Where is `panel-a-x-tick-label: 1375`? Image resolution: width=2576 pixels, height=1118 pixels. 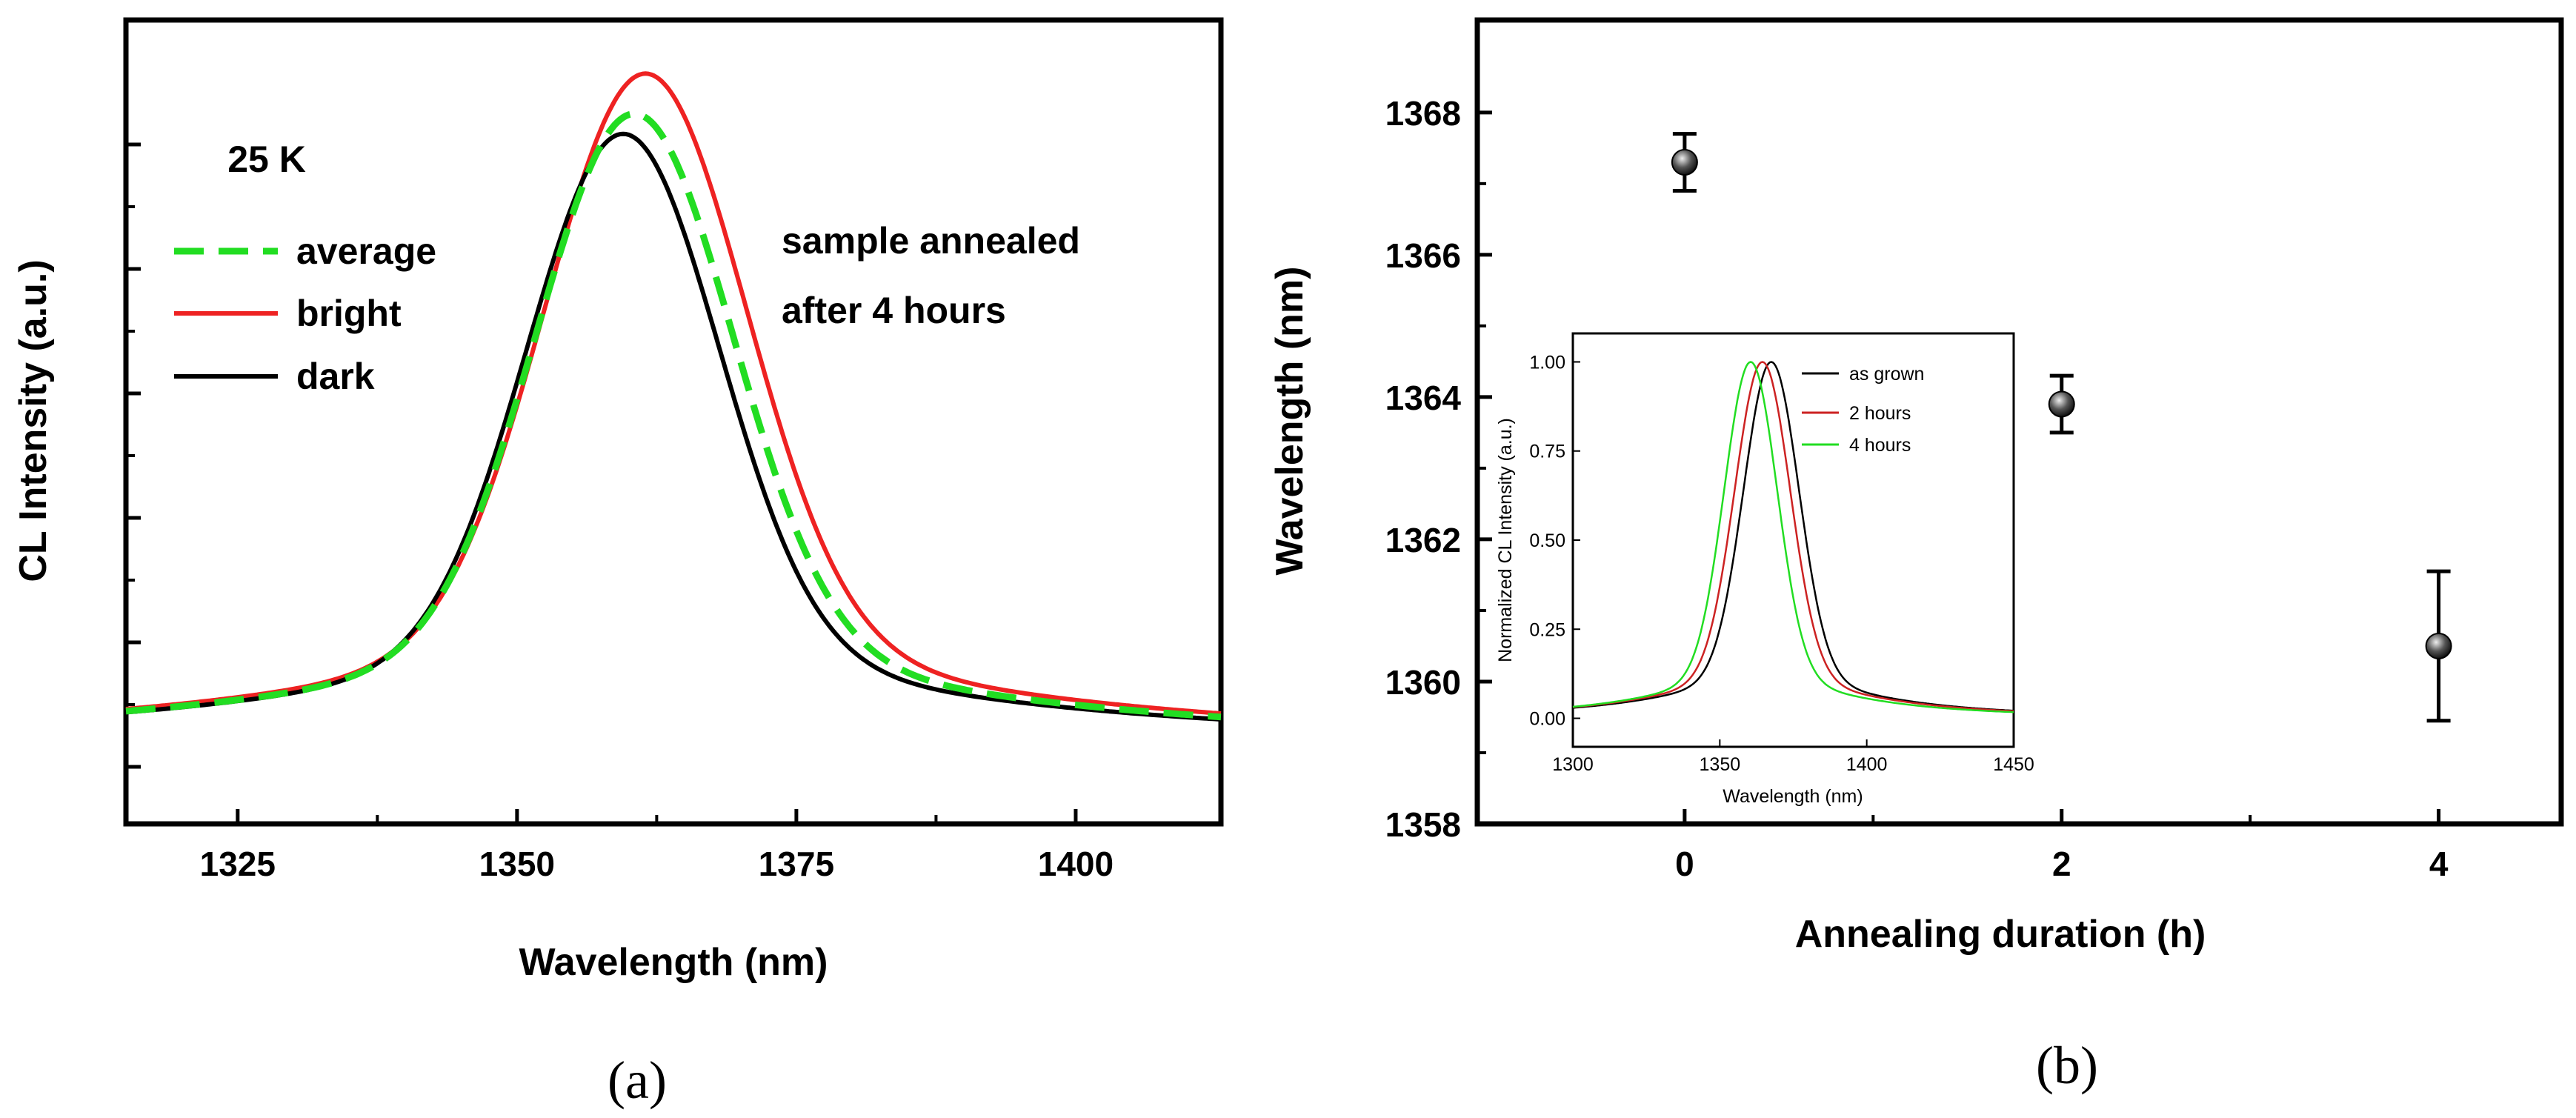
panel-a-x-tick-label: 1375 is located at coordinates (796, 864).